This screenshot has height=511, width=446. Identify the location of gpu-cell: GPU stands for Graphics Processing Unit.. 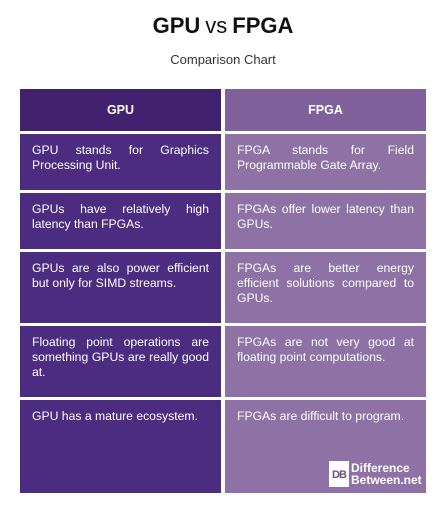
(120, 162).